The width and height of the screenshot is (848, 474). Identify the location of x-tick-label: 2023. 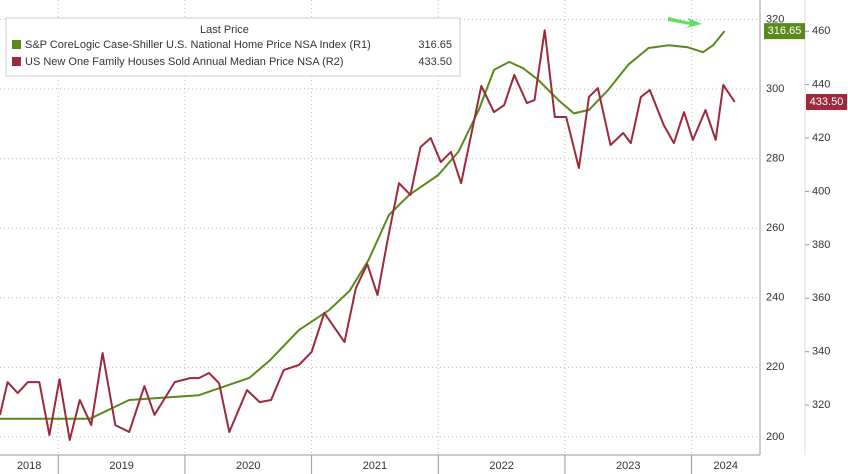
(628, 466).